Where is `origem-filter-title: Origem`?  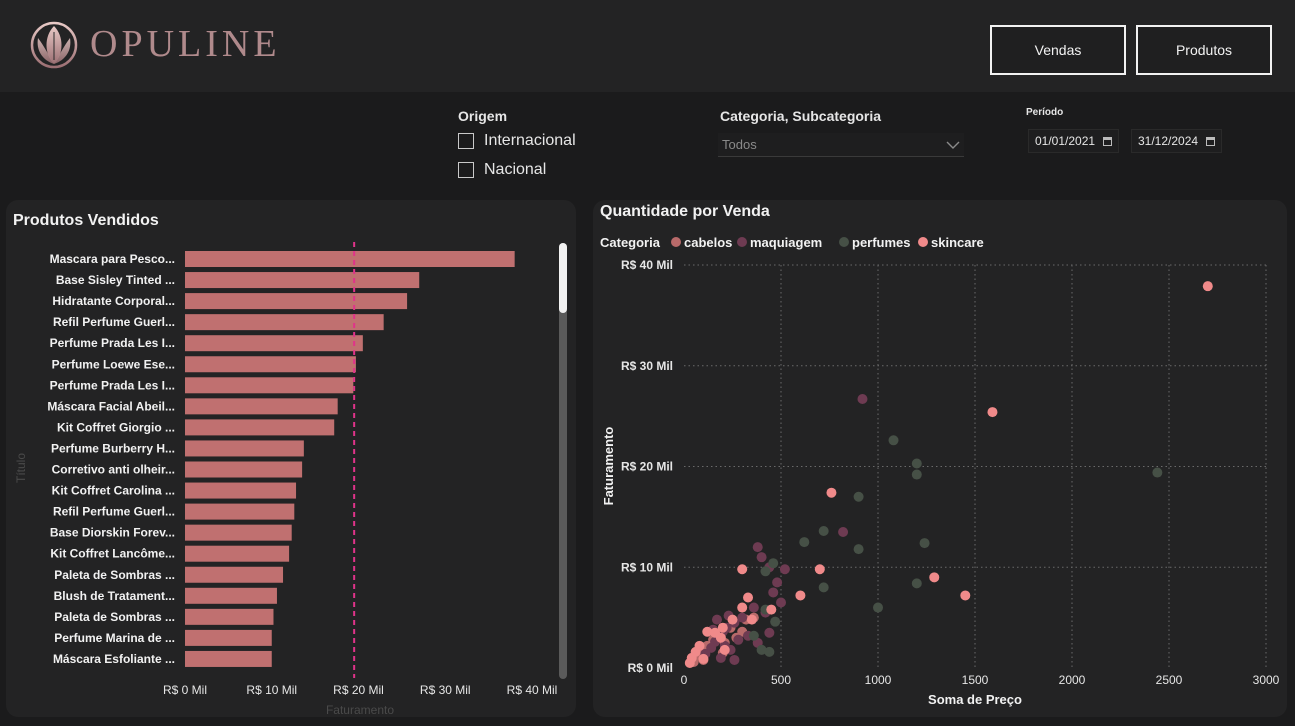
origem-filter-title: Origem is located at coordinates (483, 116).